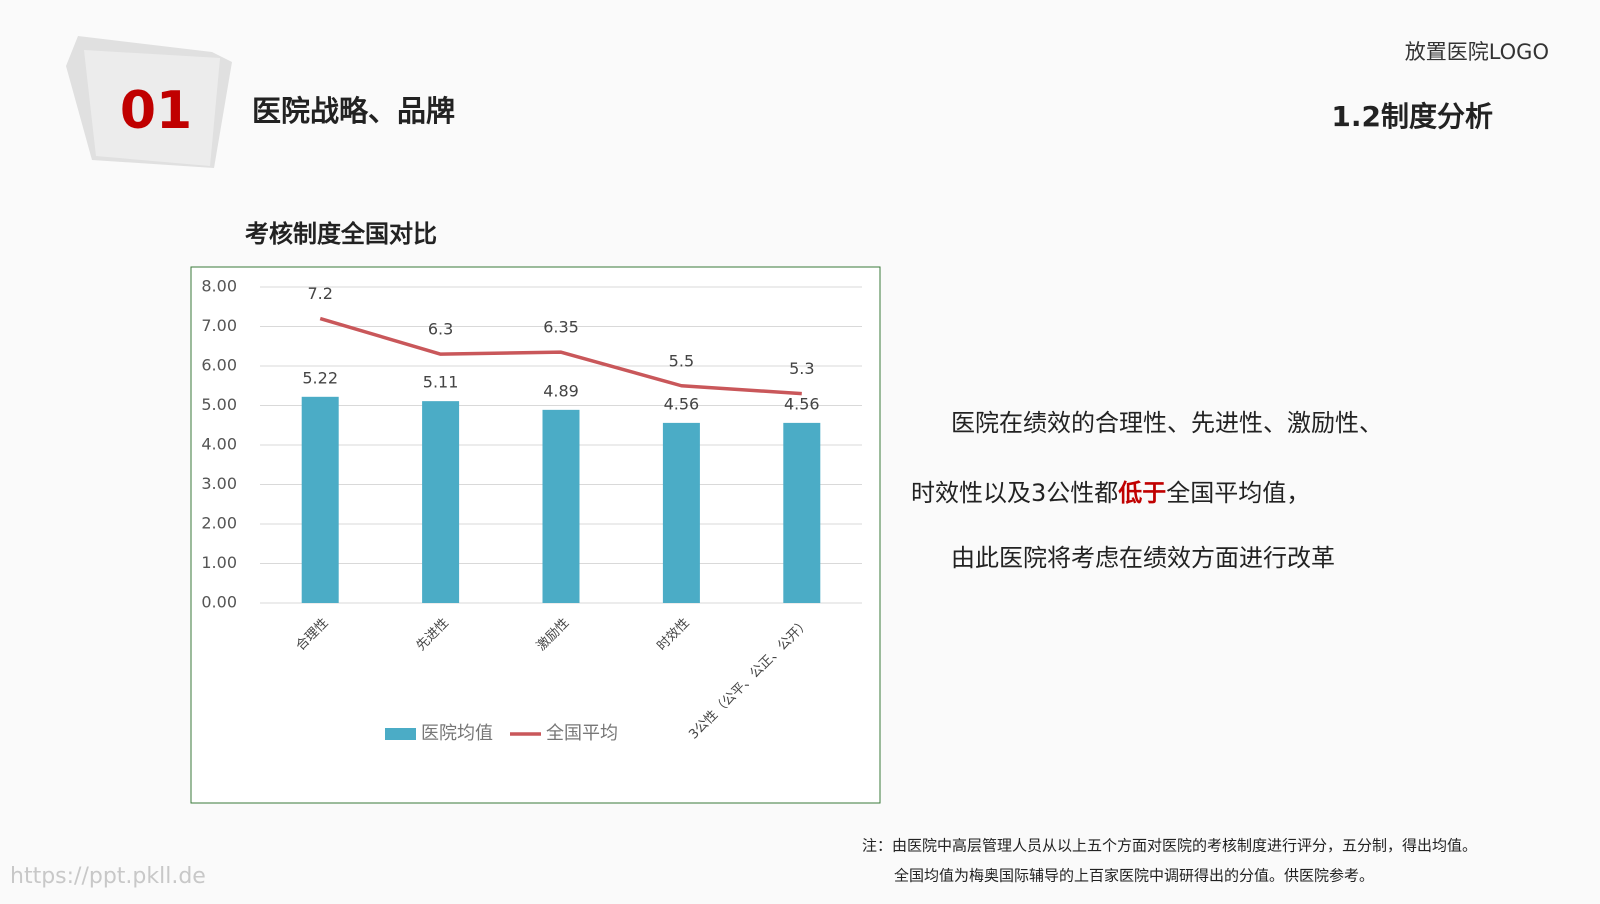  I want to click on y-tick-label: 0.00, so click(219, 602).